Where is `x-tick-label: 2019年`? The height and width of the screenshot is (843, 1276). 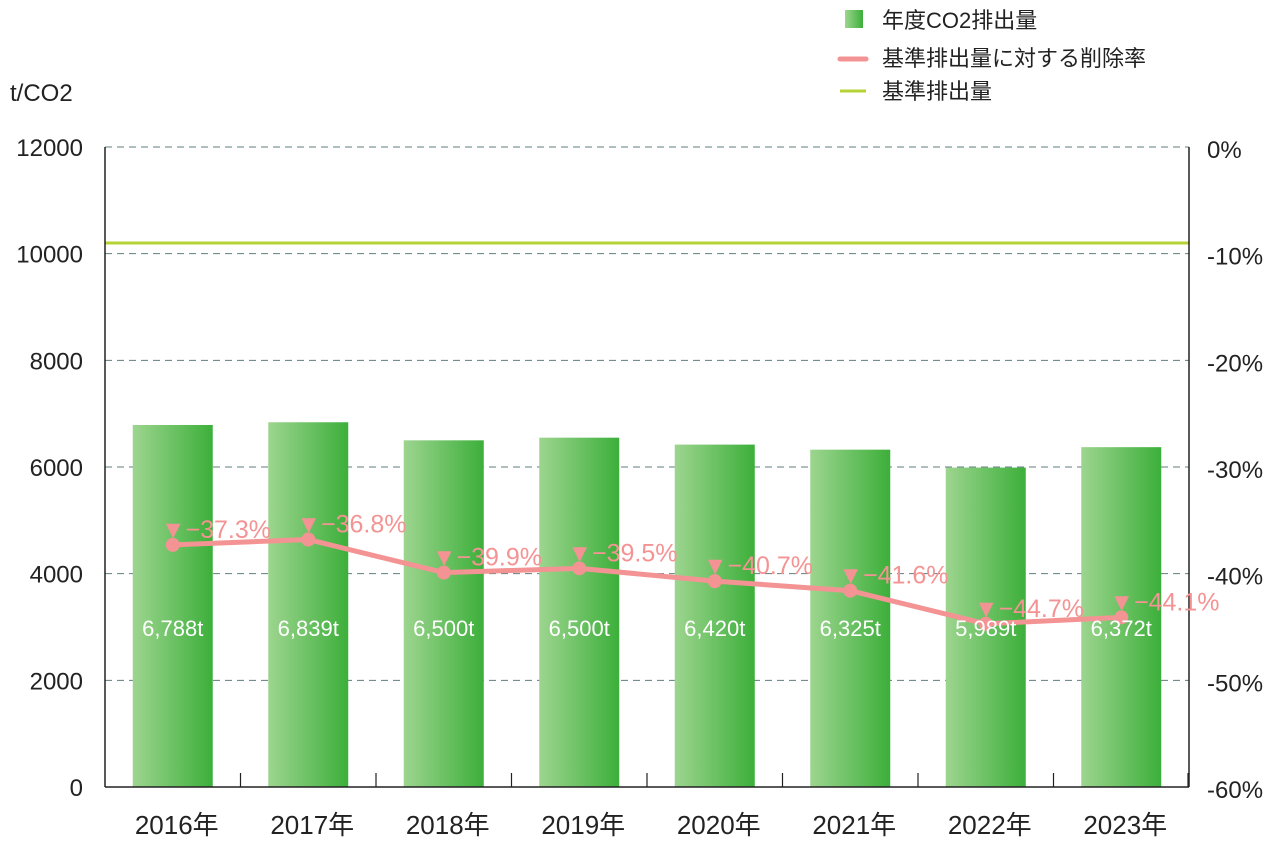
x-tick-label: 2019年 is located at coordinates (583, 825).